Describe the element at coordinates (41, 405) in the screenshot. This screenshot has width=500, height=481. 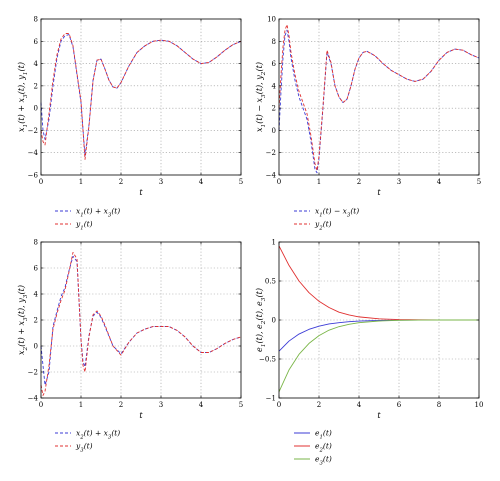
I see `plot-3-xtick-label: 0` at that location.